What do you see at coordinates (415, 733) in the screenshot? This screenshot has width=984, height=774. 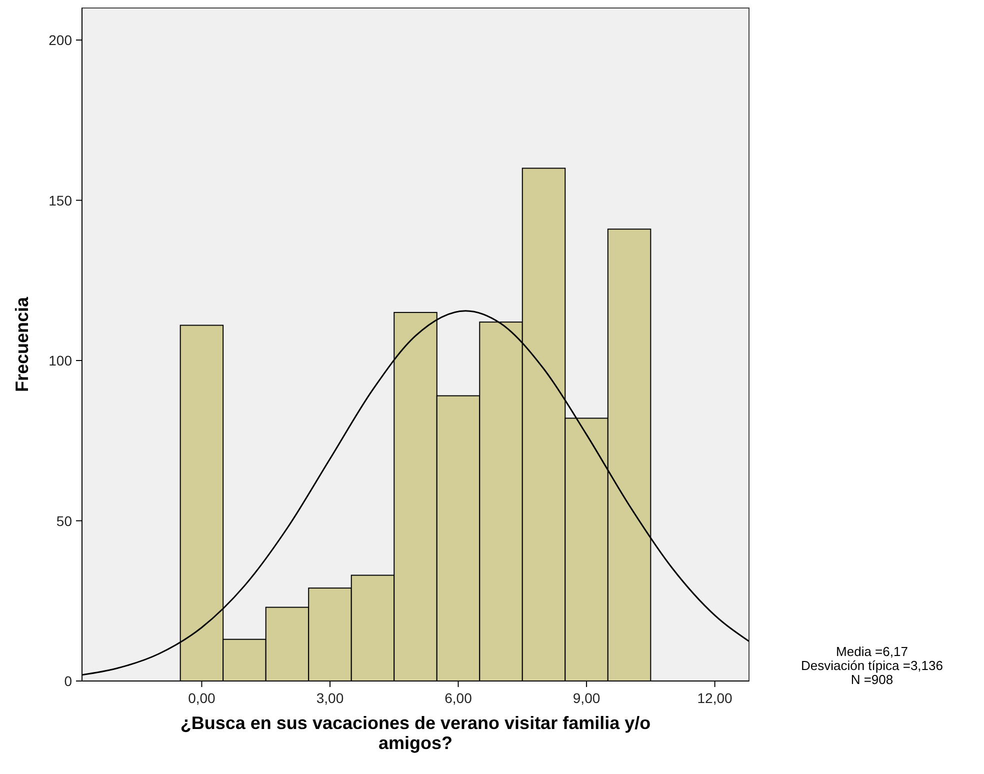 I see `x-axis-title: ¿Busca en sus vacaciones de verano visitar familia y/o amigos?` at bounding box center [415, 733].